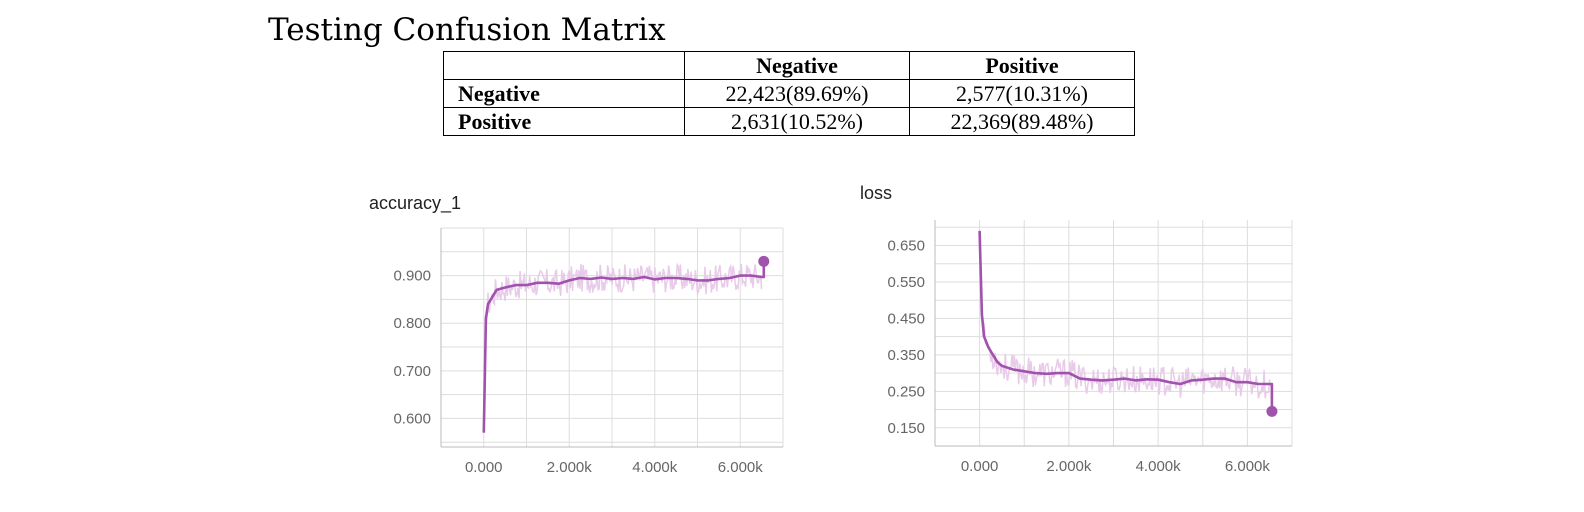 This screenshot has width=1584, height=512. Describe the element at coordinates (797, 121) in the screenshot. I see `cell-positive-negative: 2,631(10.52%)` at that location.